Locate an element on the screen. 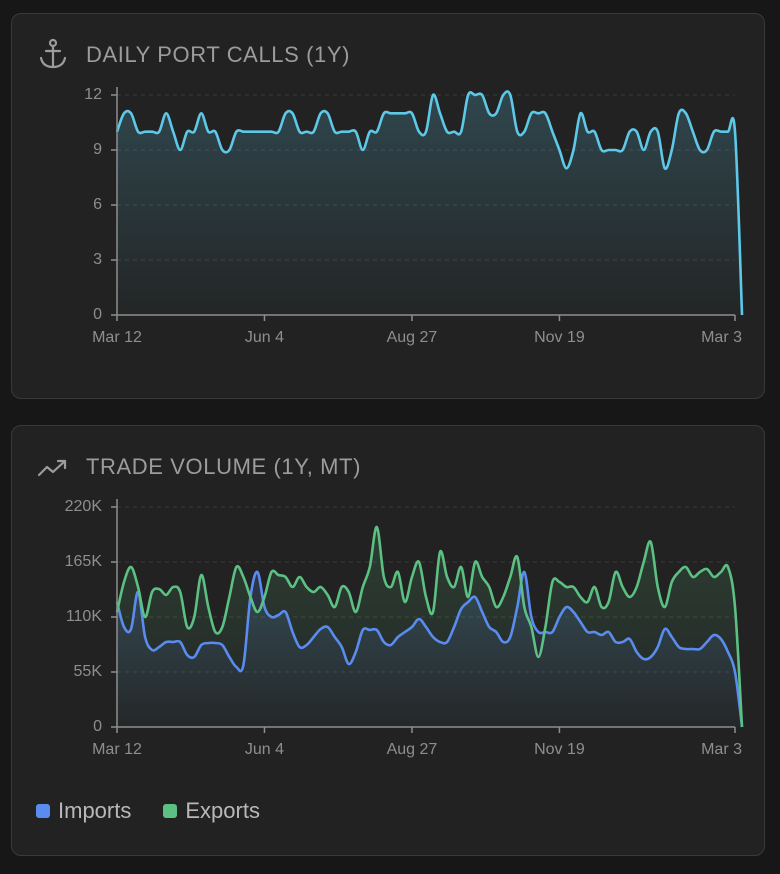  y-tick-label: 110K is located at coordinates (84, 616).